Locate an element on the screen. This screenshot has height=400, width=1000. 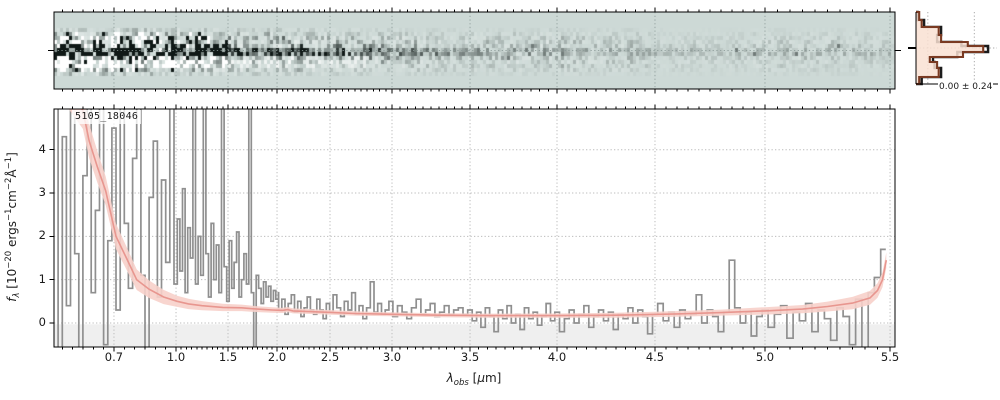
x-tick-label: 0.7 is located at coordinates (114, 357).